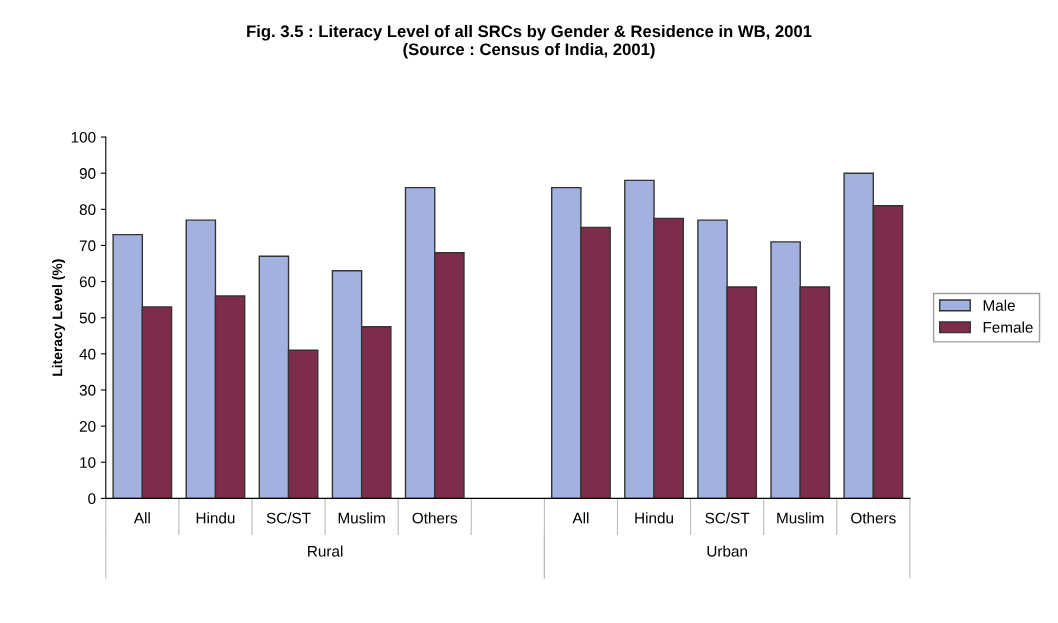 Image resolution: width=1058 pixels, height=623 pixels. What do you see at coordinates (727, 551) in the screenshot?
I see `text: Urban` at bounding box center [727, 551].